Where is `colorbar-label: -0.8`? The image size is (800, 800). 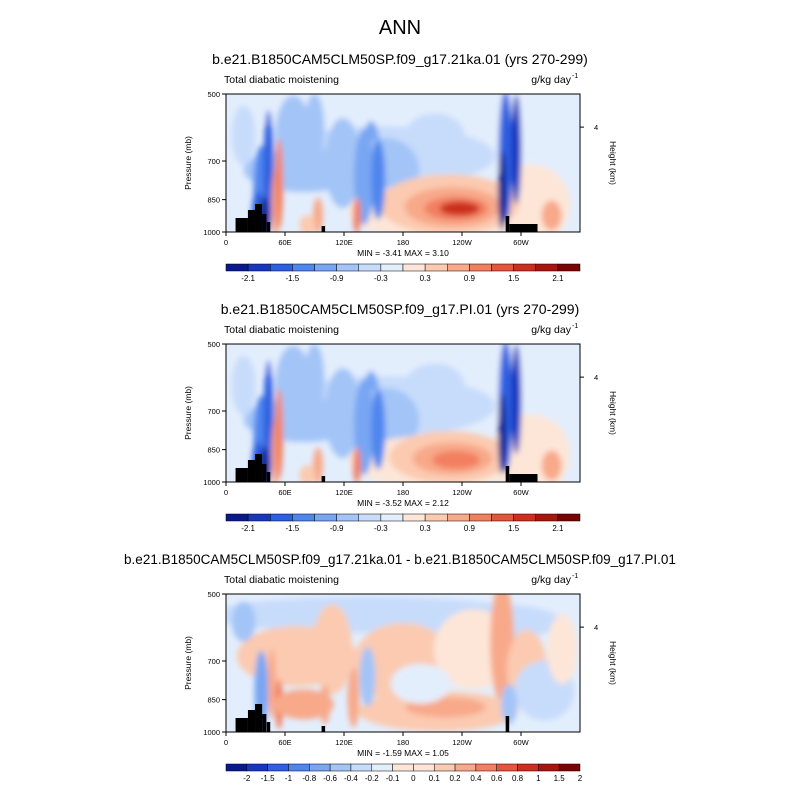
colorbar-label: -0.8 is located at coordinates (309, 778).